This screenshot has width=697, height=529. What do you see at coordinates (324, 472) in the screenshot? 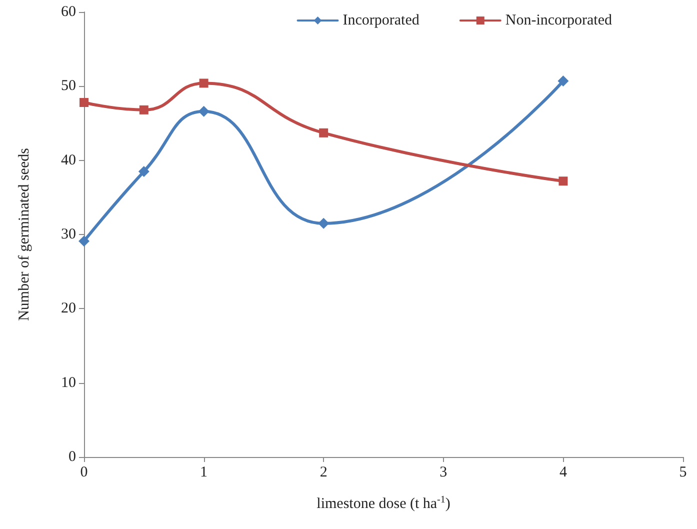
I see `x-tick-label: 2` at bounding box center [324, 472].